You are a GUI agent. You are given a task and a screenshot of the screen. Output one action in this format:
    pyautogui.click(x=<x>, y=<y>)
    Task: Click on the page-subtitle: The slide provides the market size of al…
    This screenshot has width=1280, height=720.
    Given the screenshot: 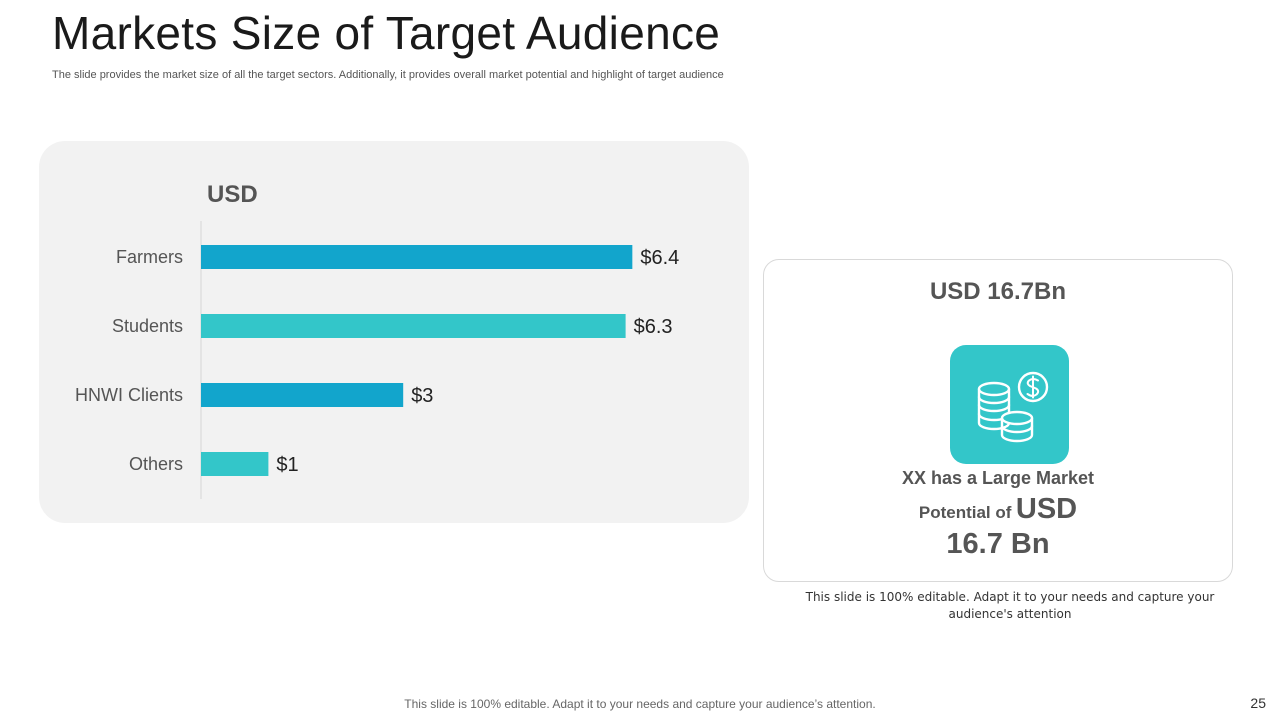 What is the action you would take?
    pyautogui.click(x=388, y=75)
    